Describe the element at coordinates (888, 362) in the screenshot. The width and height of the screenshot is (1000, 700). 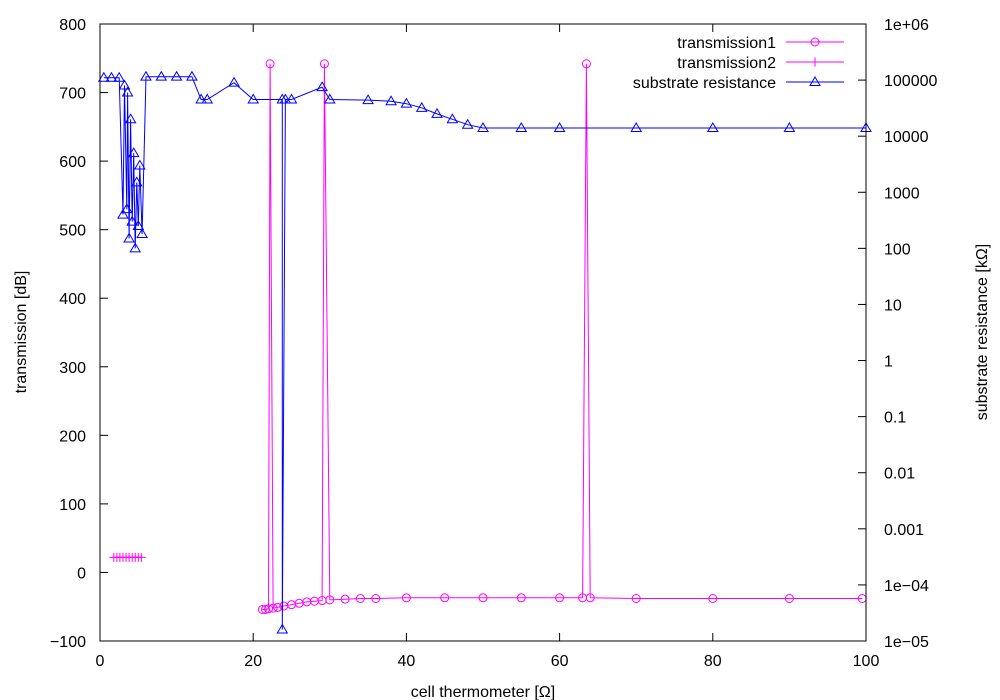
I see `y2-tick-label: 1` at that location.